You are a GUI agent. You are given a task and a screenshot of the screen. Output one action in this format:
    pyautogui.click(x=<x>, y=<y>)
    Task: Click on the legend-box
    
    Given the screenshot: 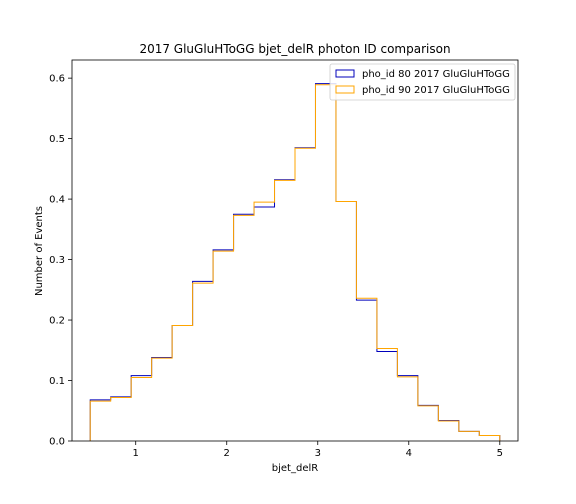 What is the action you would take?
    pyautogui.click(x=422, y=82)
    